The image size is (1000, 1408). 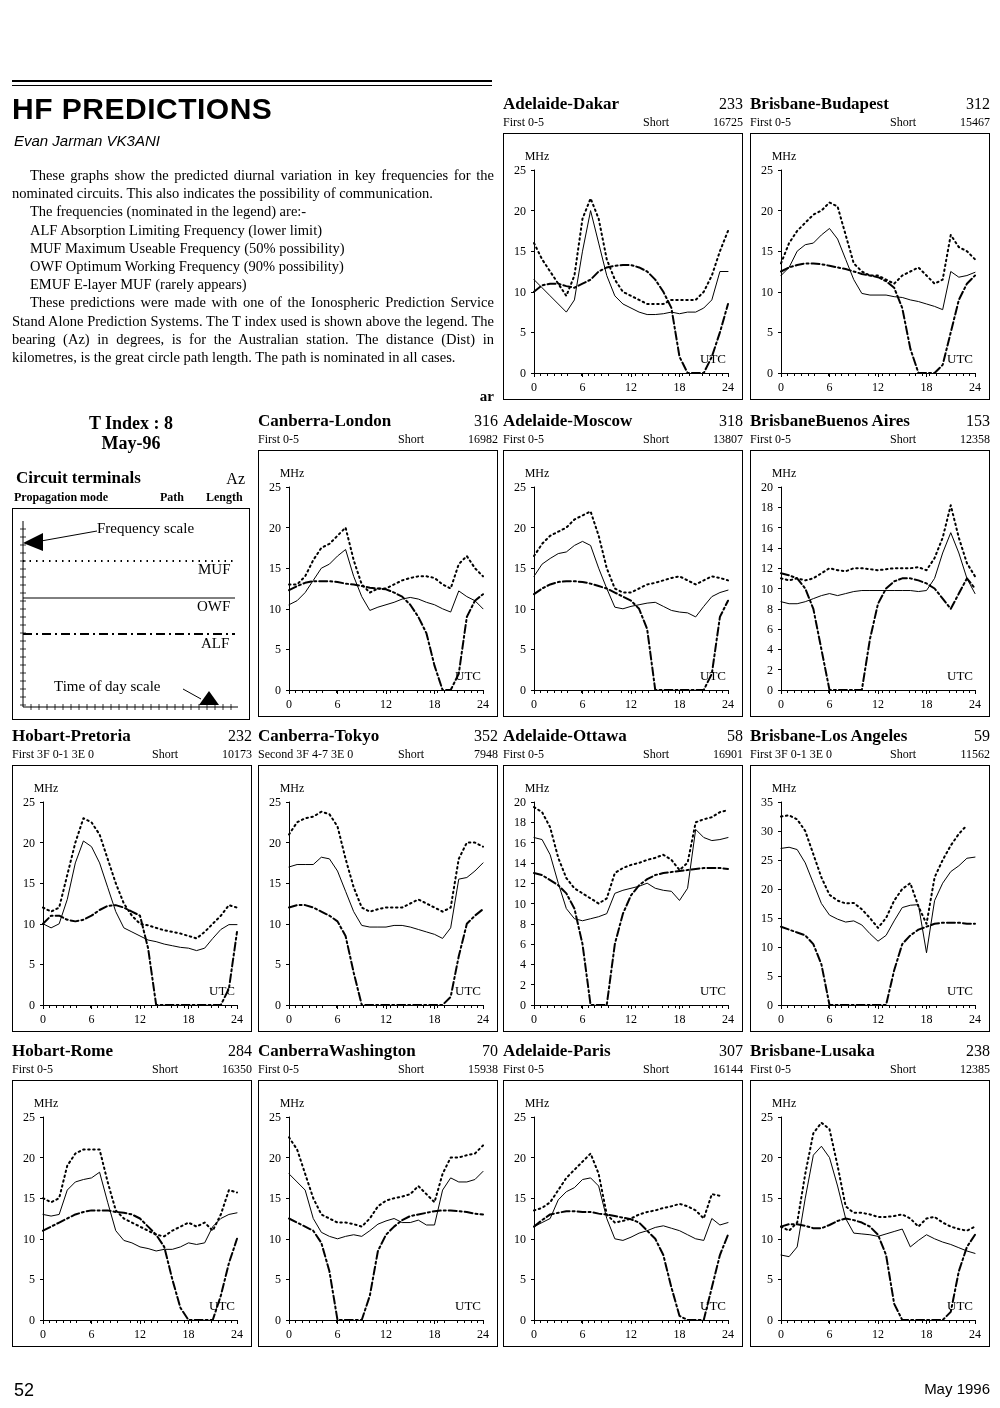 I want to click on text: 13807, so click(x=727, y=439).